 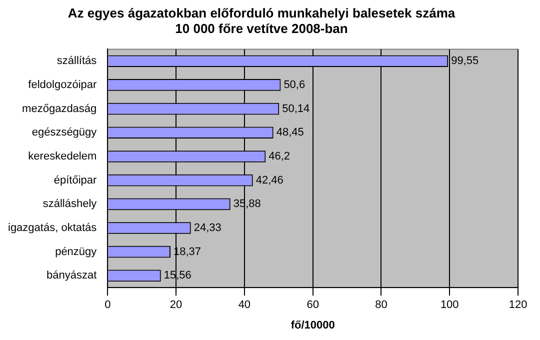 What do you see at coordinates (449, 305) in the screenshot?
I see `x-tick-label: 100` at bounding box center [449, 305].